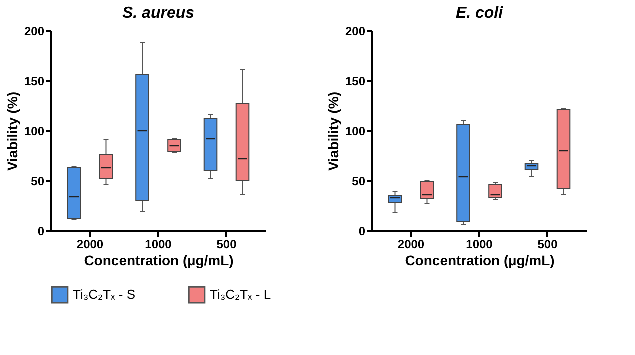  What do you see at coordinates (158, 13) in the screenshot?
I see `chart-title: S. aureus` at bounding box center [158, 13].